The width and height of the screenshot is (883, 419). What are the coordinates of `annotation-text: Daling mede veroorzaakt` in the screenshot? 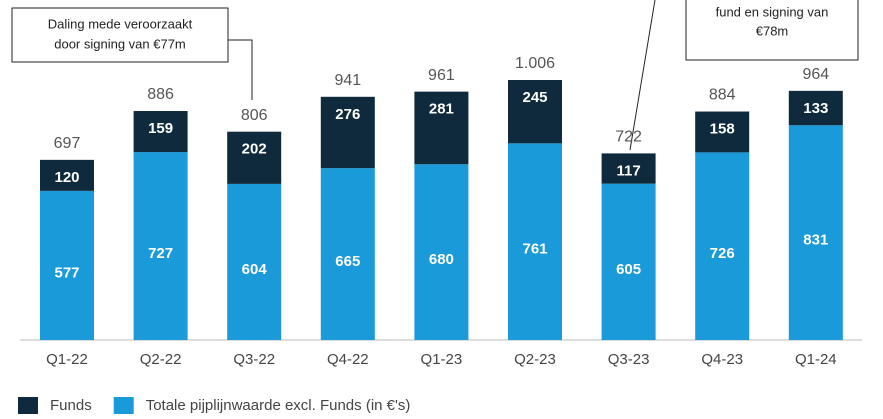 It's located at (120, 23).